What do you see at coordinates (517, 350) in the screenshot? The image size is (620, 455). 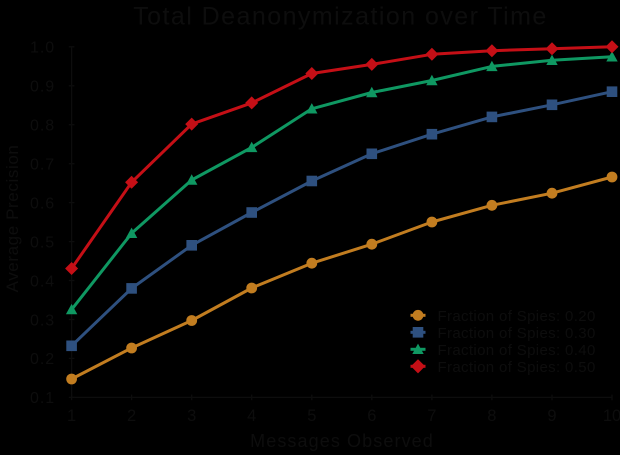 I see `svg-text: Fraction of Spies: 0.40` at bounding box center [517, 350].